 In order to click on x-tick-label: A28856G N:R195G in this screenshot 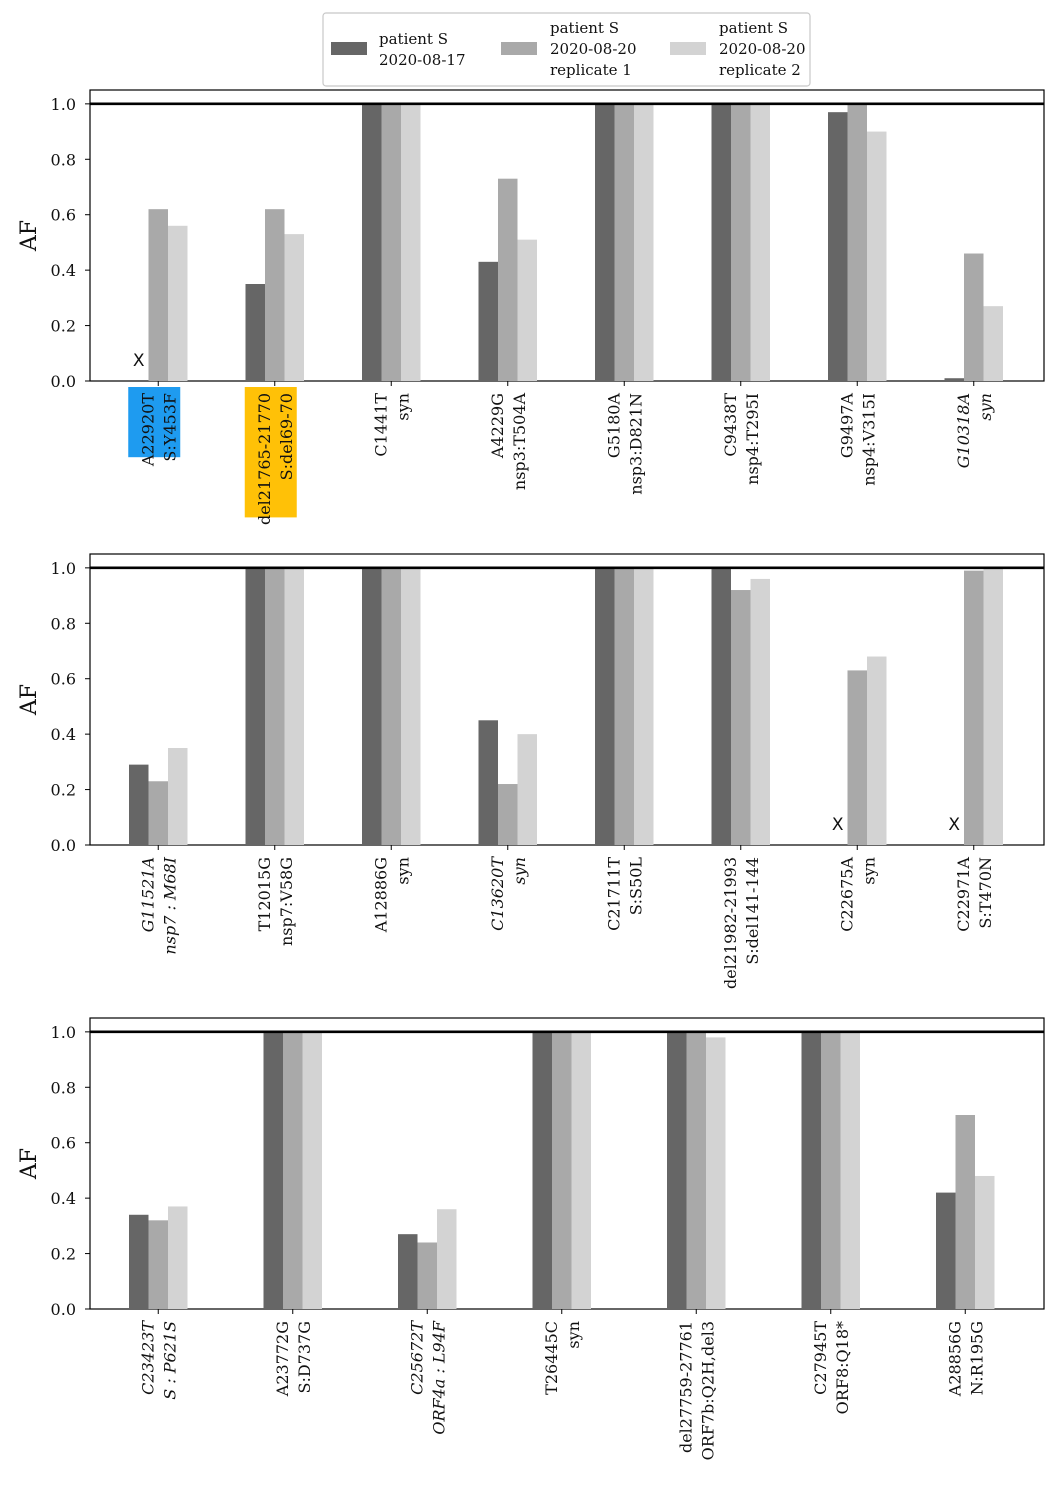, I will do `click(965, 1359)`.